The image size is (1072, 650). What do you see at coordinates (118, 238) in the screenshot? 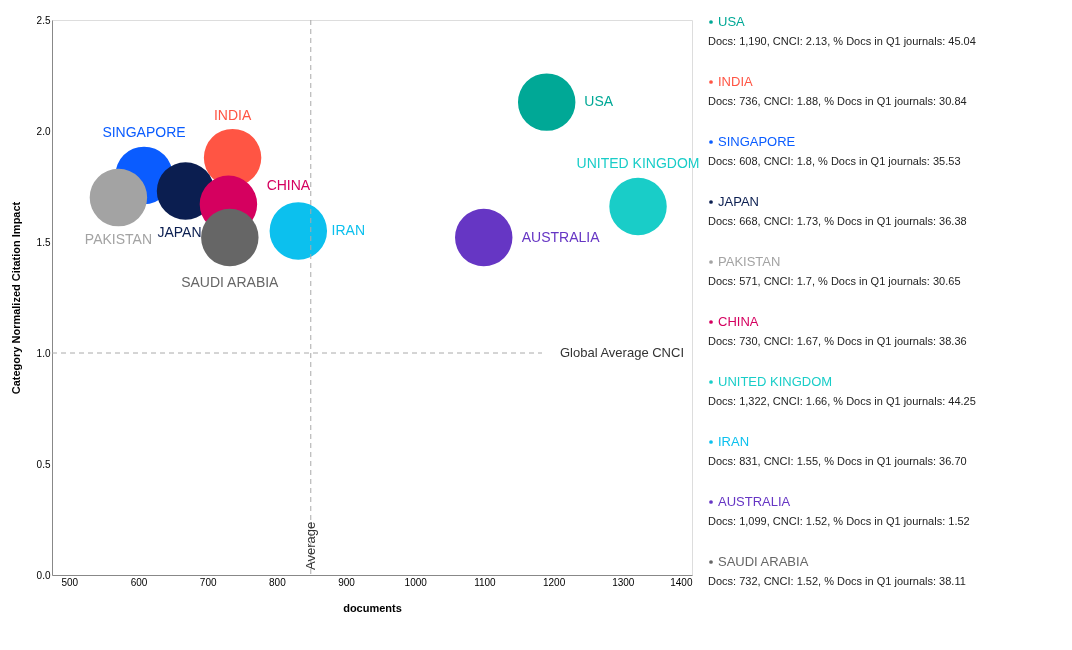
I see `series-label: PAKISTAN` at bounding box center [118, 238].